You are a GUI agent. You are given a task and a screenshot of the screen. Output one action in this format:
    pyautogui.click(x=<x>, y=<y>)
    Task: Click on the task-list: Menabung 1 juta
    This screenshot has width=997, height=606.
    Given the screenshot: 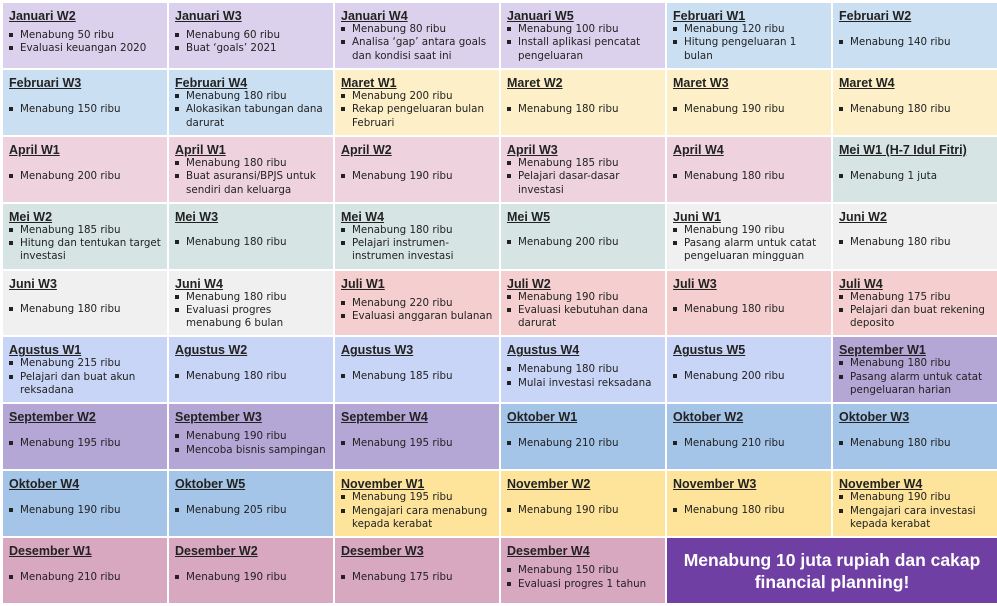 What is the action you would take?
    pyautogui.click(x=916, y=176)
    